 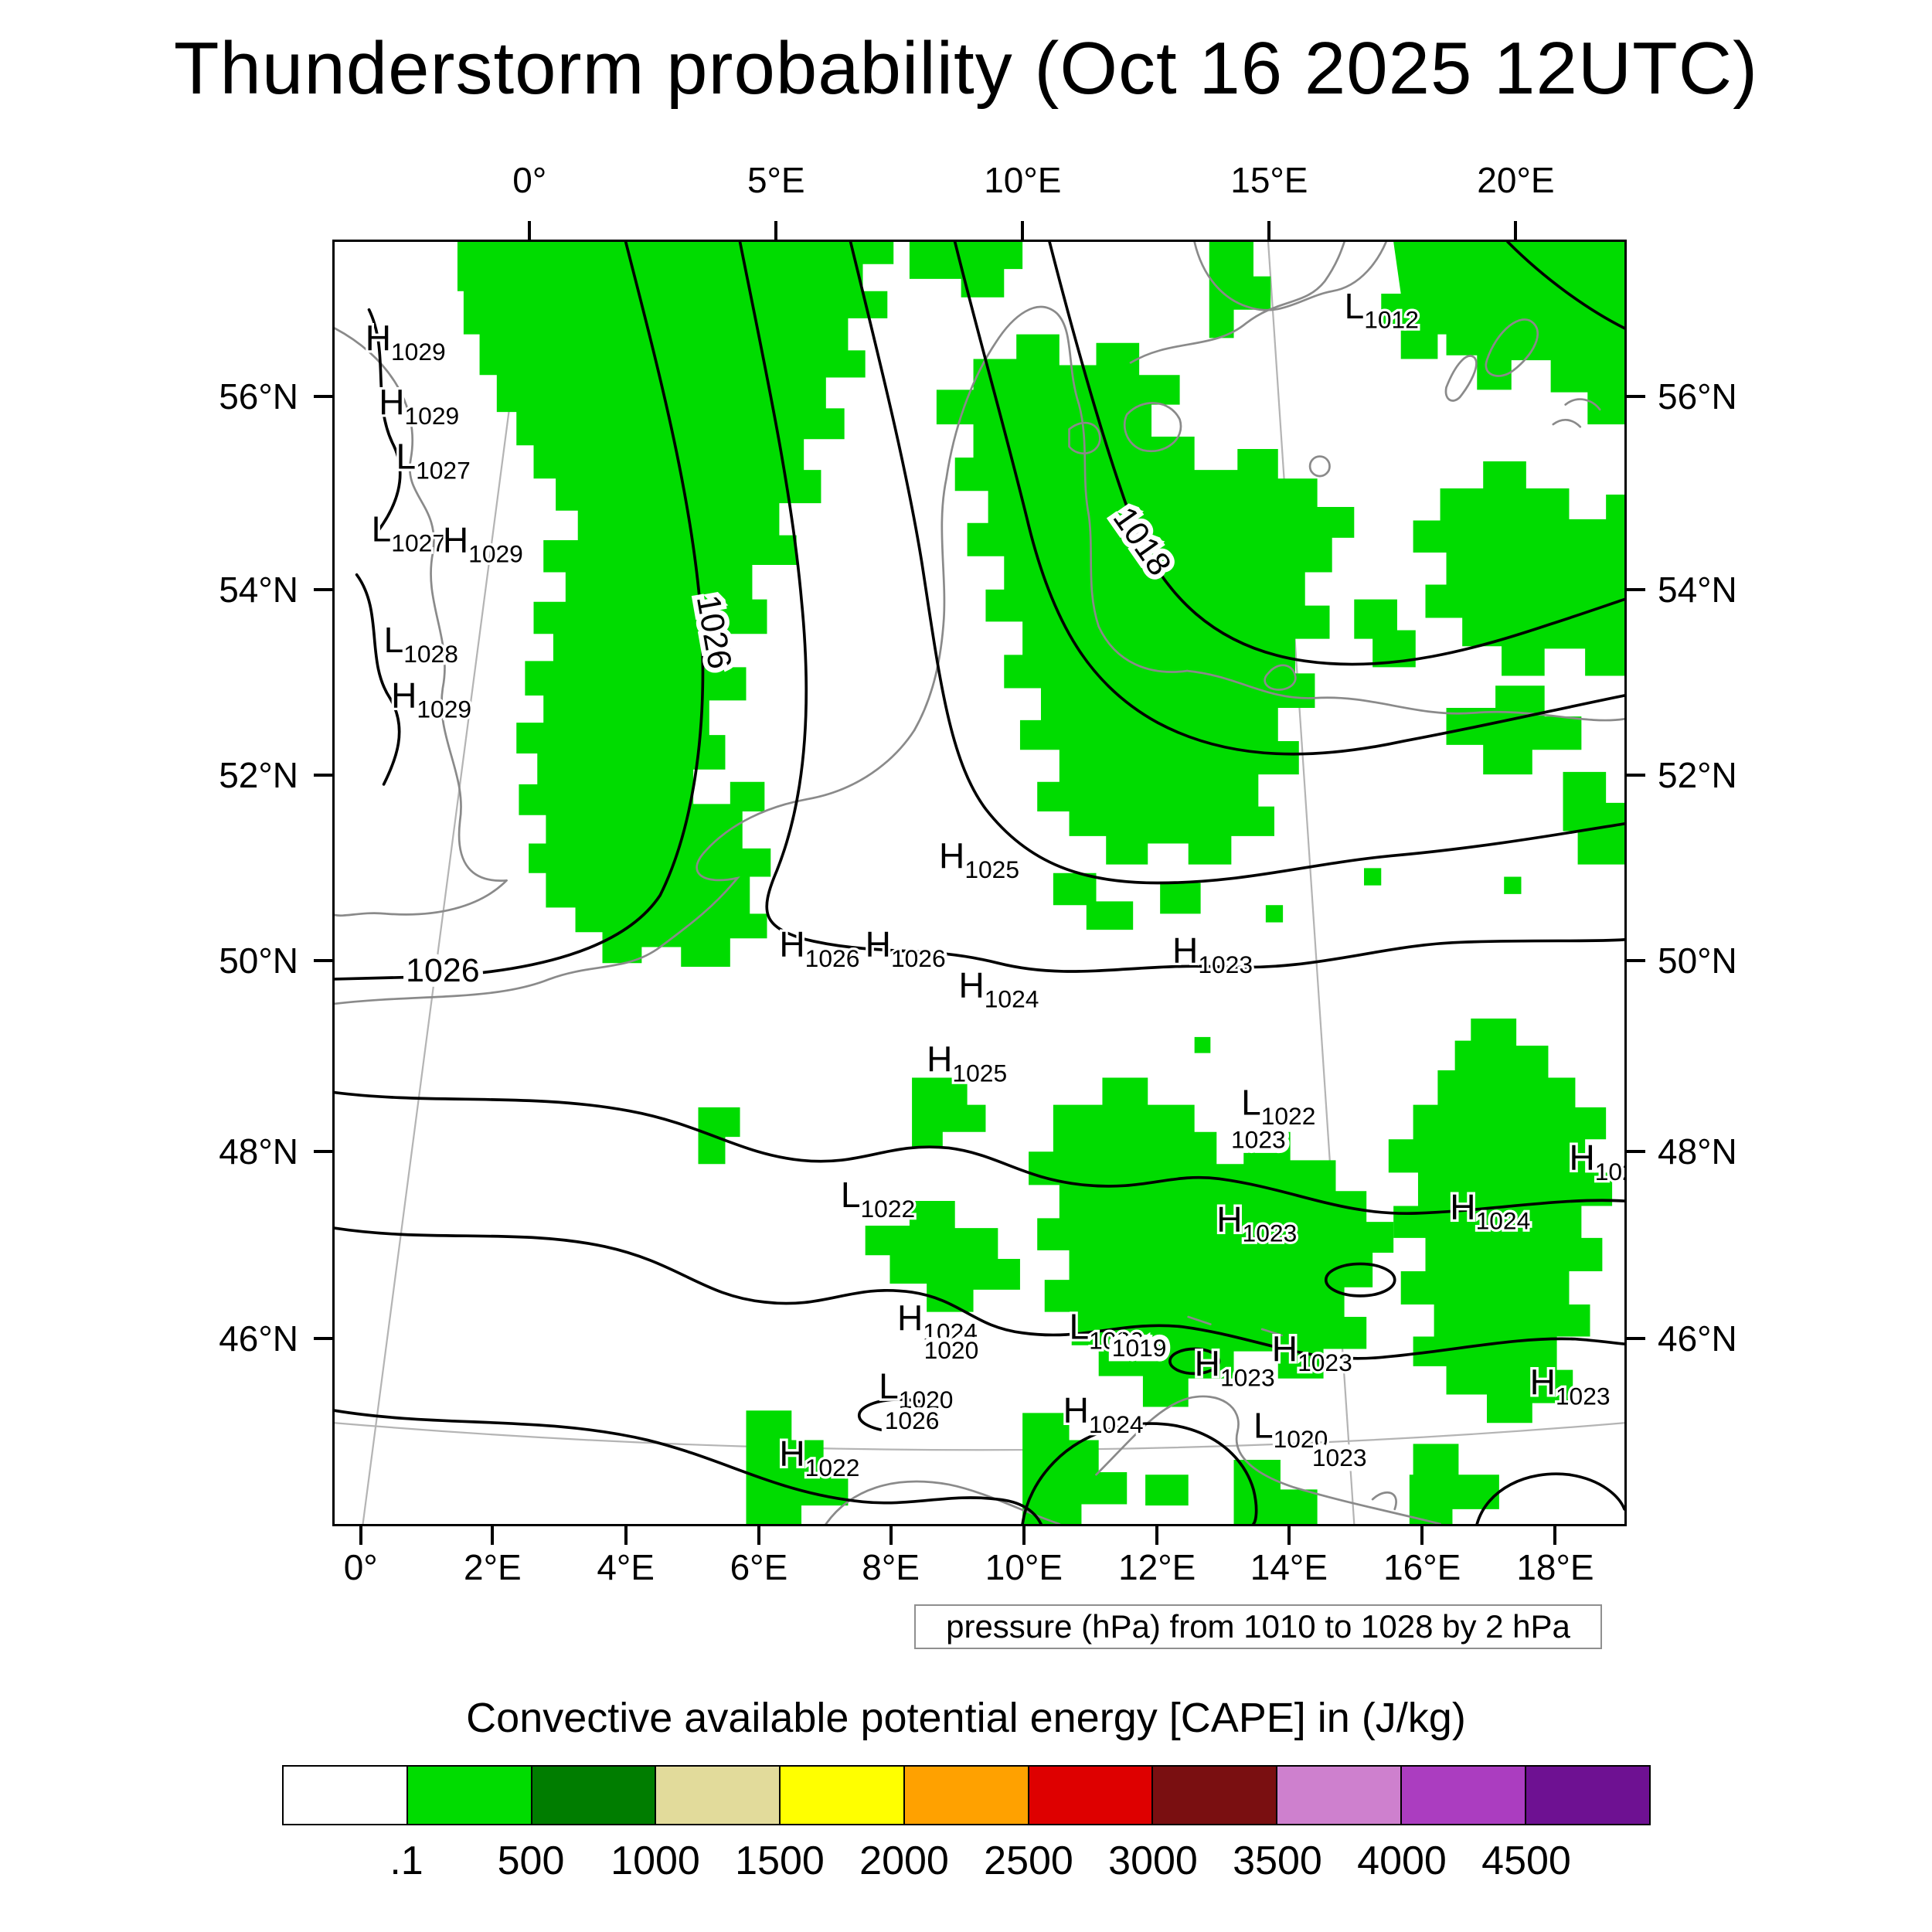 I want to click on bottom-axis-label: 6°E, so click(x=759, y=1567).